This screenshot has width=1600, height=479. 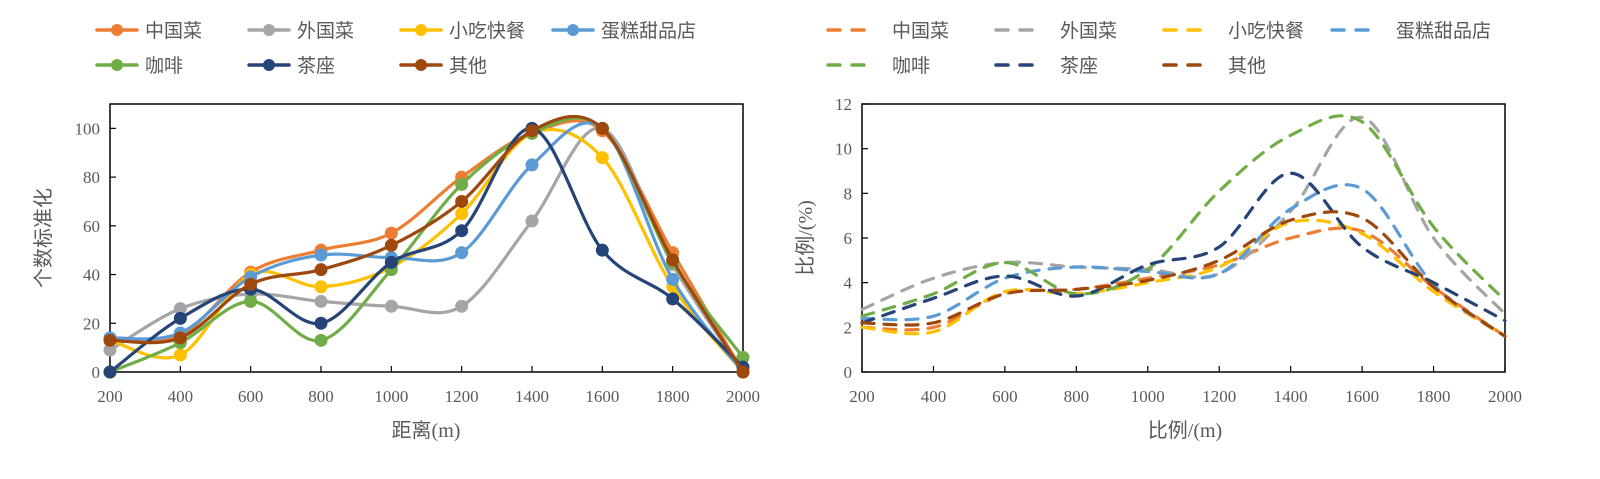 I want to click on y-axis-title-left: 个数标准化, so click(x=43, y=238).